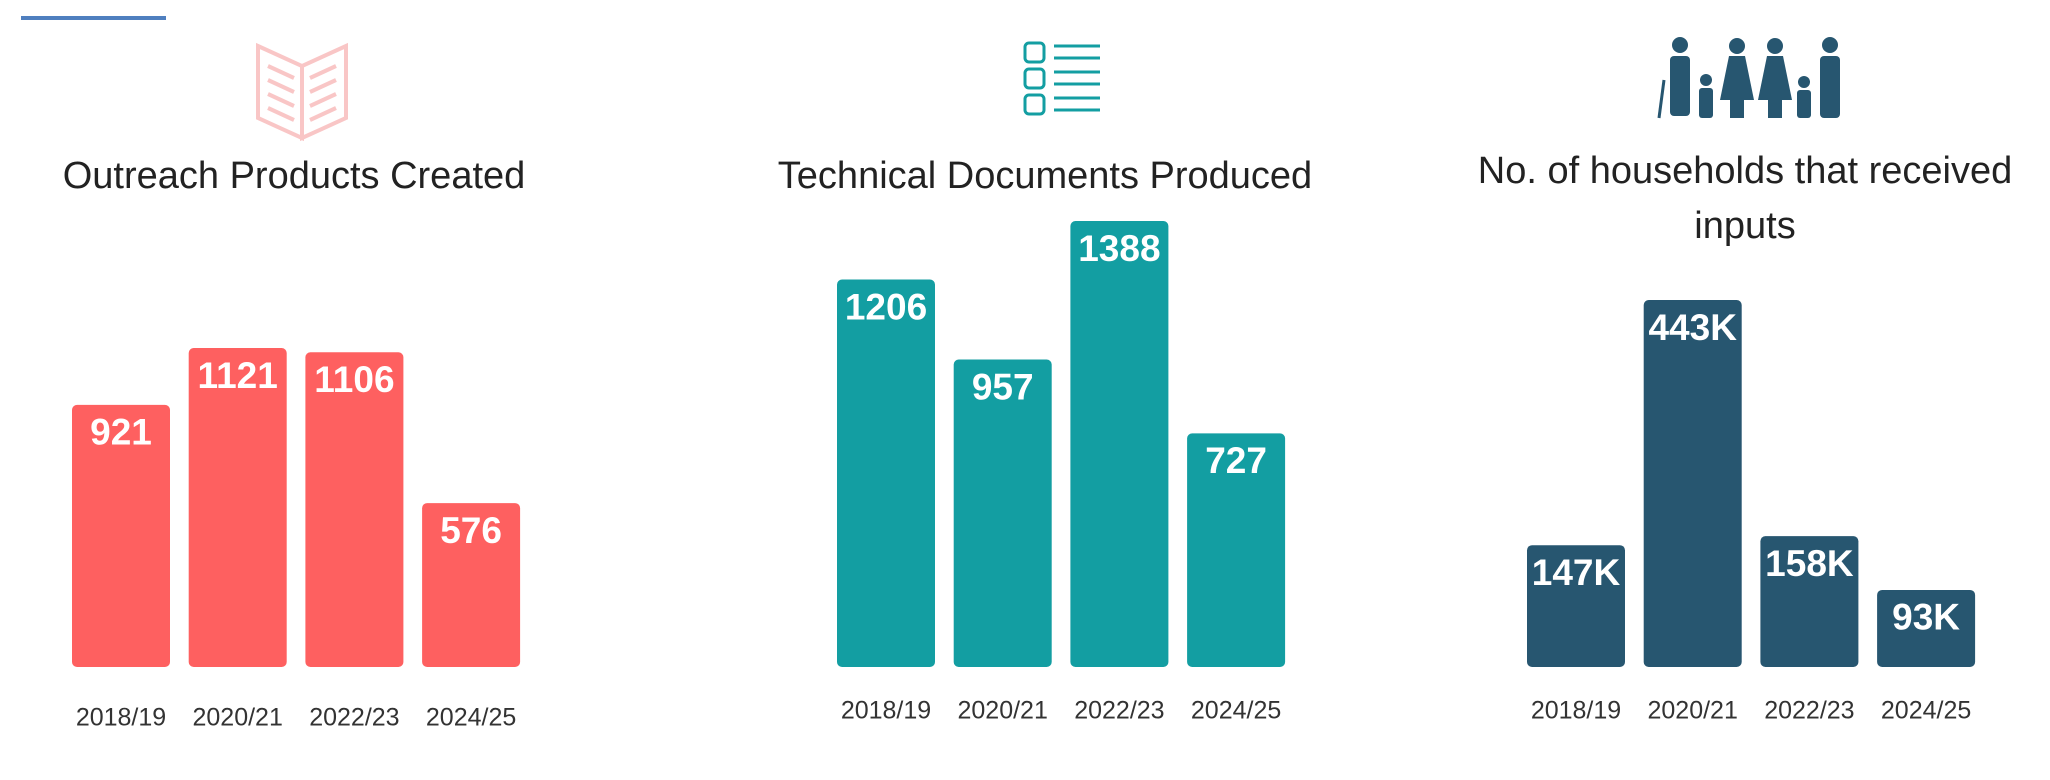 The height and width of the screenshot is (780, 2050). Describe the element at coordinates (354, 379) in the screenshot. I see `value-label: 1106` at that location.